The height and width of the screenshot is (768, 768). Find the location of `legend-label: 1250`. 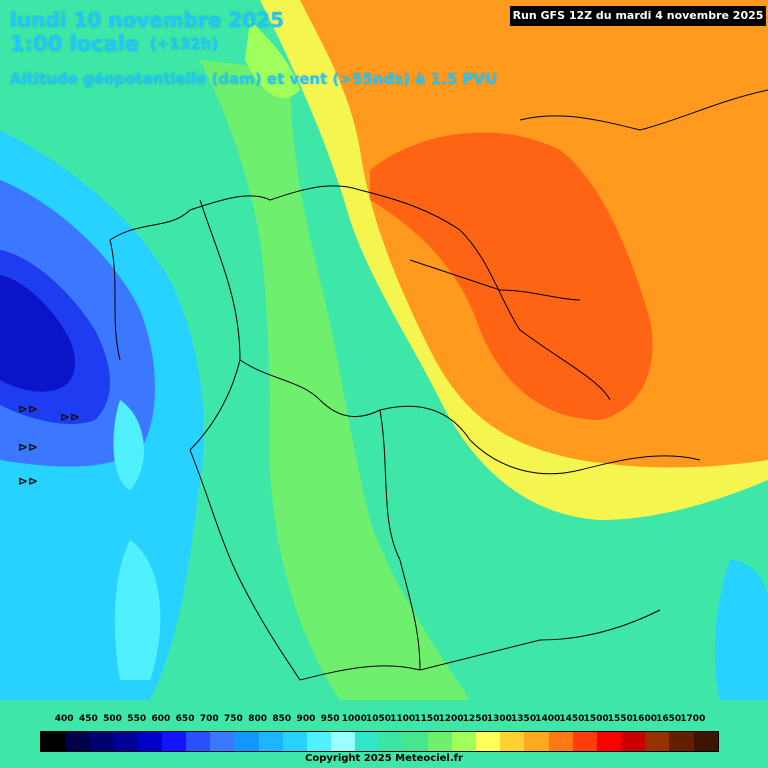

legend-label: 1250 is located at coordinates (475, 719).